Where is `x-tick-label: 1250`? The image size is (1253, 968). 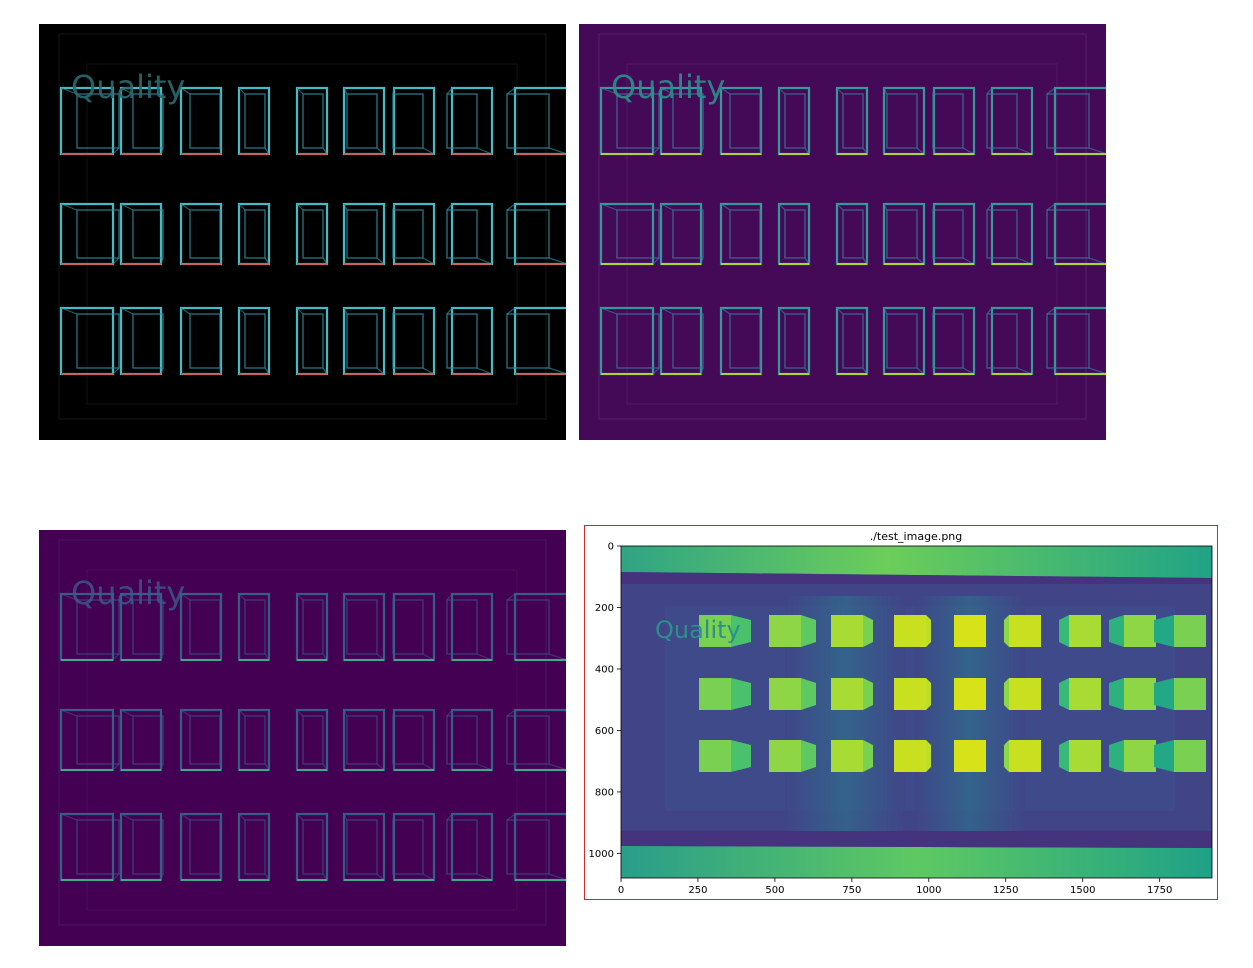 x-tick-label: 1250 is located at coordinates (1005, 890).